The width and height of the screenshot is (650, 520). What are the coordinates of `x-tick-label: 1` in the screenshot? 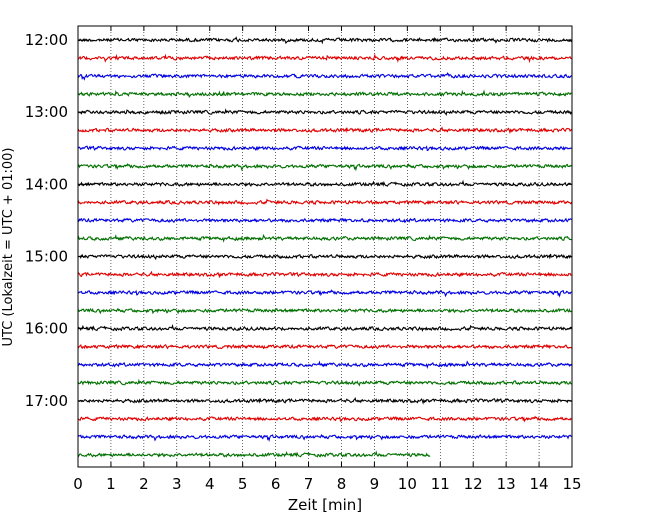 It's located at (111, 484).